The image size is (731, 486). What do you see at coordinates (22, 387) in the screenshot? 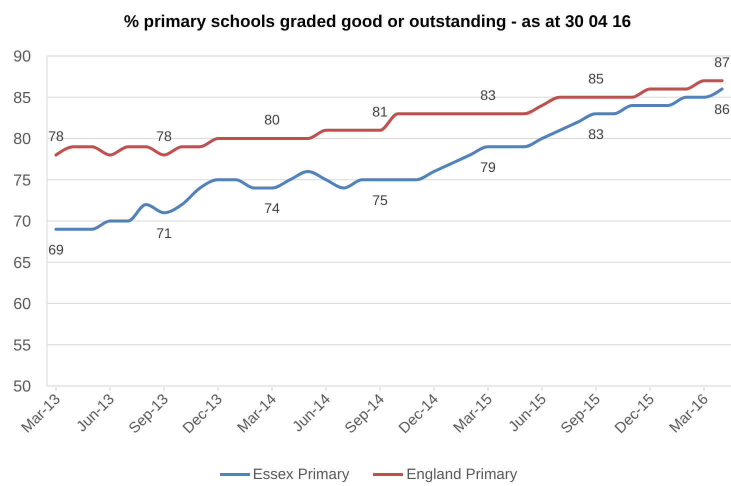
I see `y-tick-label: 50` at bounding box center [22, 387].